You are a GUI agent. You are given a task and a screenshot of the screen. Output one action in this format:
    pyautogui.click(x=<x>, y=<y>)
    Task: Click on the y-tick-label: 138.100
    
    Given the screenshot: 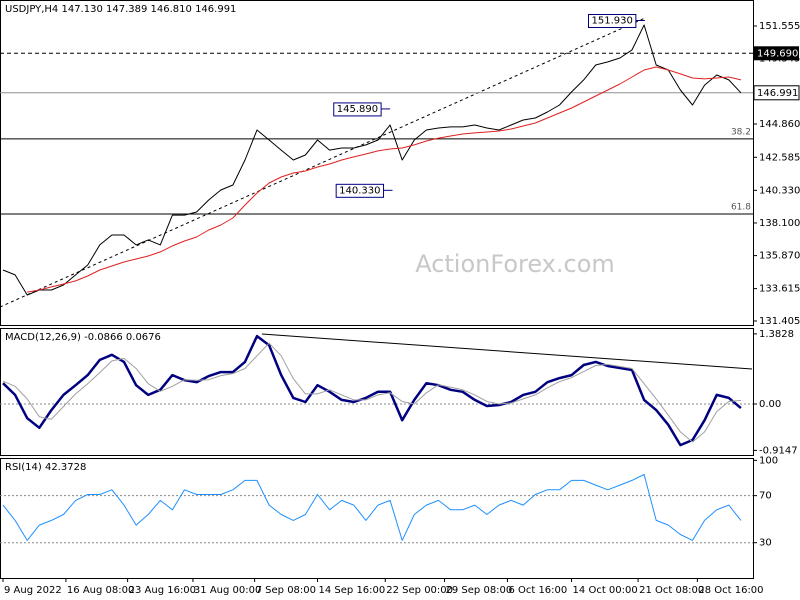 What is the action you would take?
    pyautogui.click(x=779, y=223)
    